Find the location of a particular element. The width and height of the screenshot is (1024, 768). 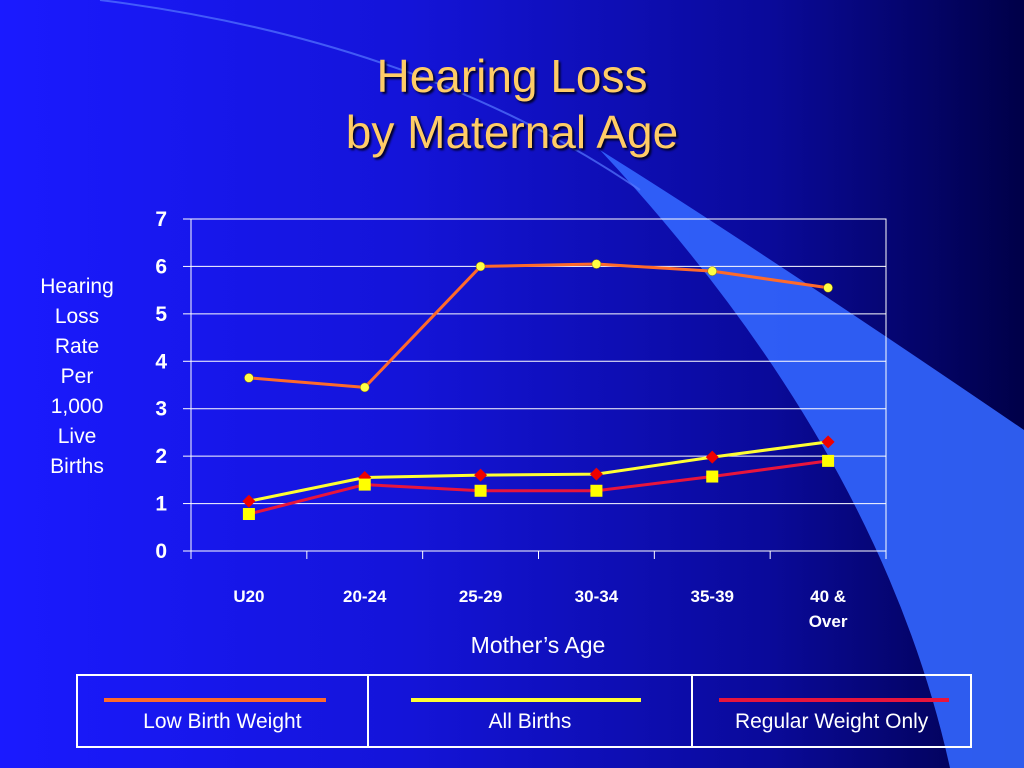

y-axis-label-line: Live is located at coordinates (77, 436).